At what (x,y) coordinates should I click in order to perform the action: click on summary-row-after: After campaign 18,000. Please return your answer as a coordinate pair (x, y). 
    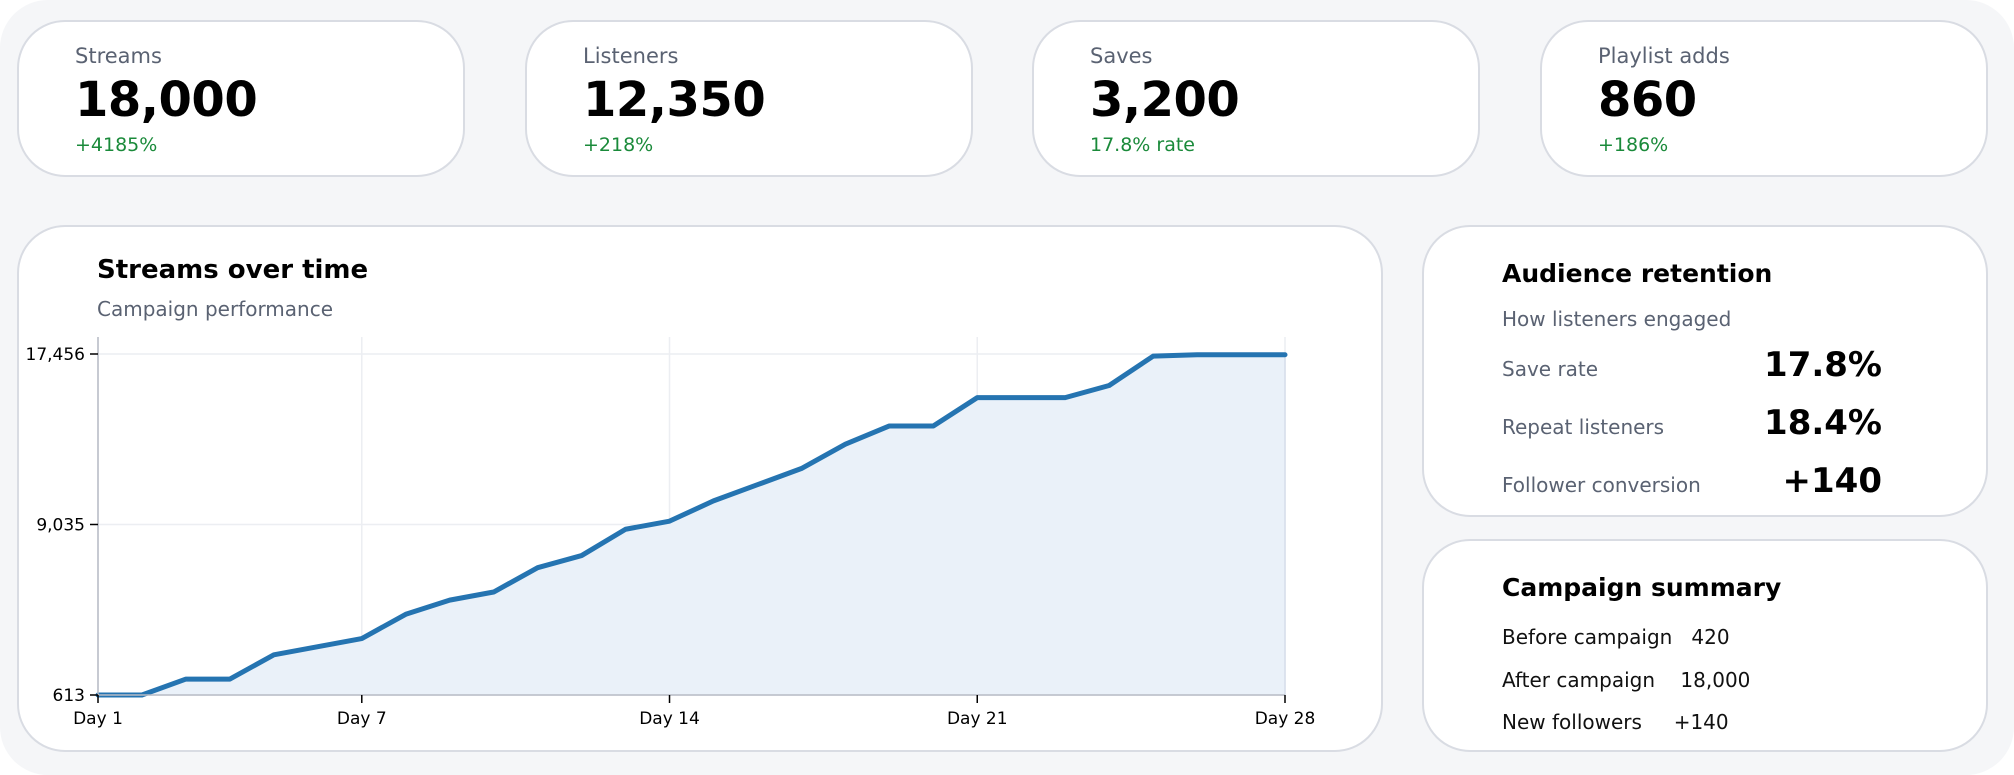
    Looking at the image, I should click on (1626, 680).